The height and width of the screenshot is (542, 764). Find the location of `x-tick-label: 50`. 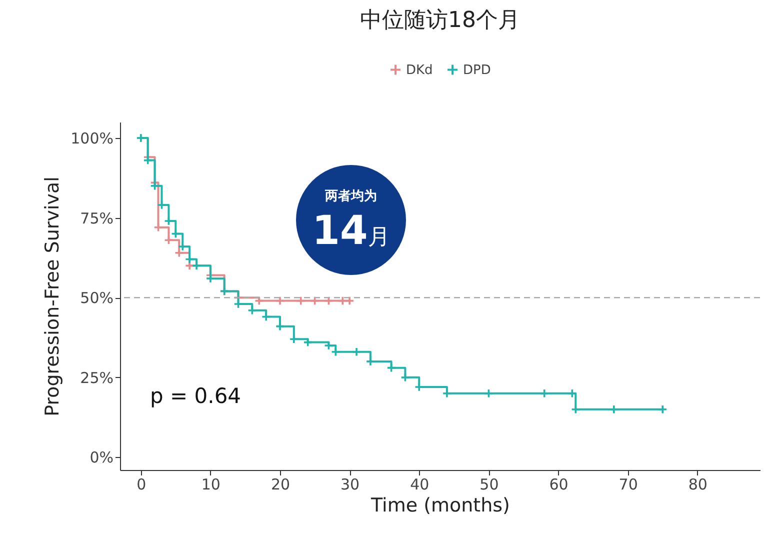

x-tick-label: 50 is located at coordinates (489, 485).